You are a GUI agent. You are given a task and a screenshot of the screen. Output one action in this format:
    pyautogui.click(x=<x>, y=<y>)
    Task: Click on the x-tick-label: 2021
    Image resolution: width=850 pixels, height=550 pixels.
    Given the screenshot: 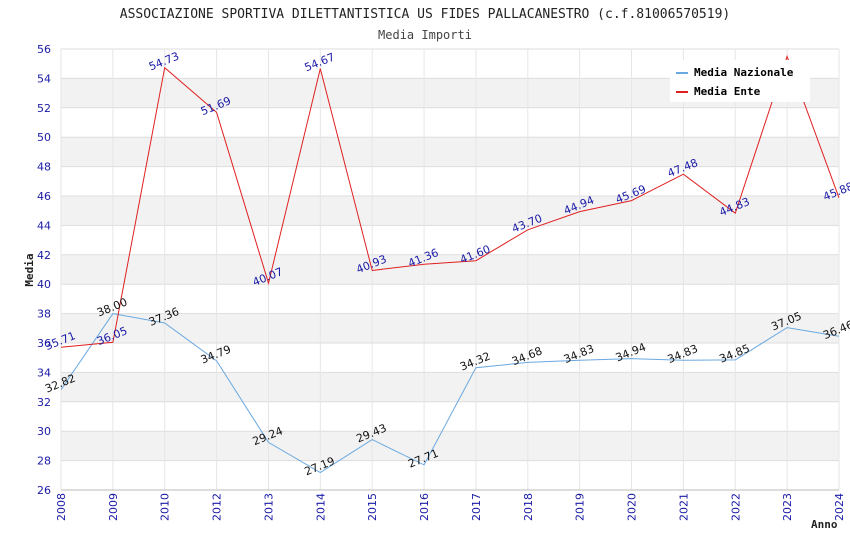 What is the action you would take?
    pyautogui.click(x=683, y=507)
    